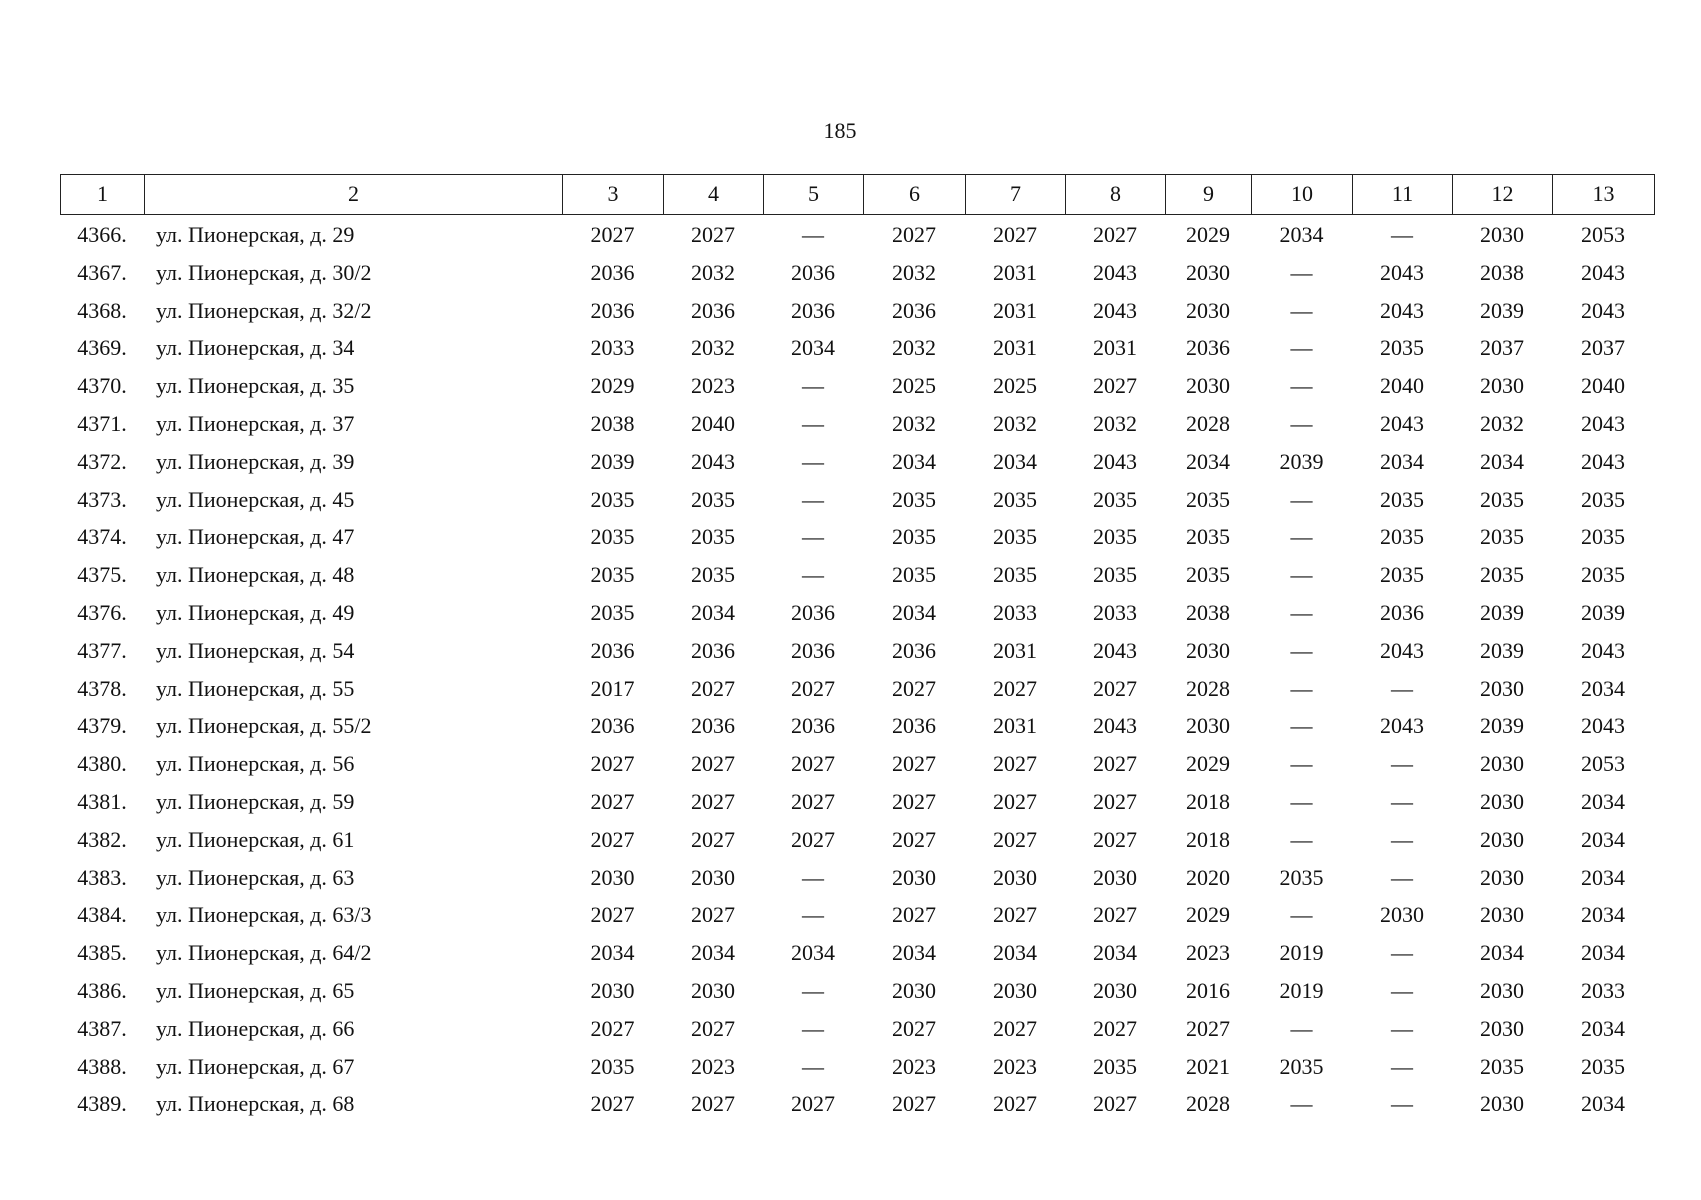  I want to click on header-cell: 2, so click(353, 194).